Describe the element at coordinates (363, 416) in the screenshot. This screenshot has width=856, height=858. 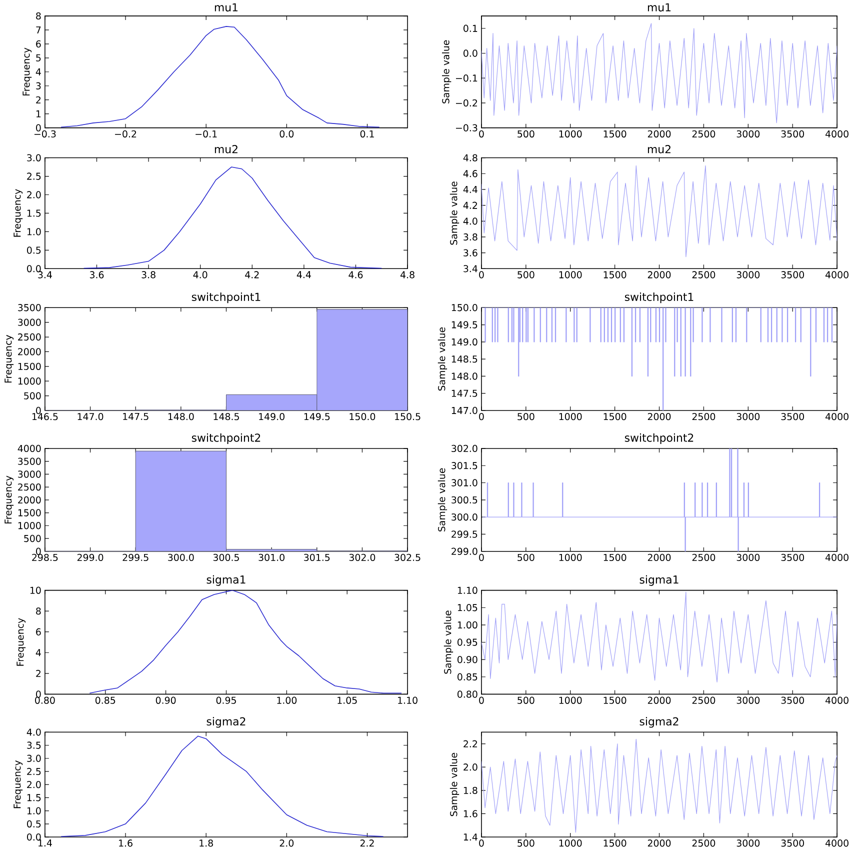
I see `x-tick-label: 150.0` at that location.